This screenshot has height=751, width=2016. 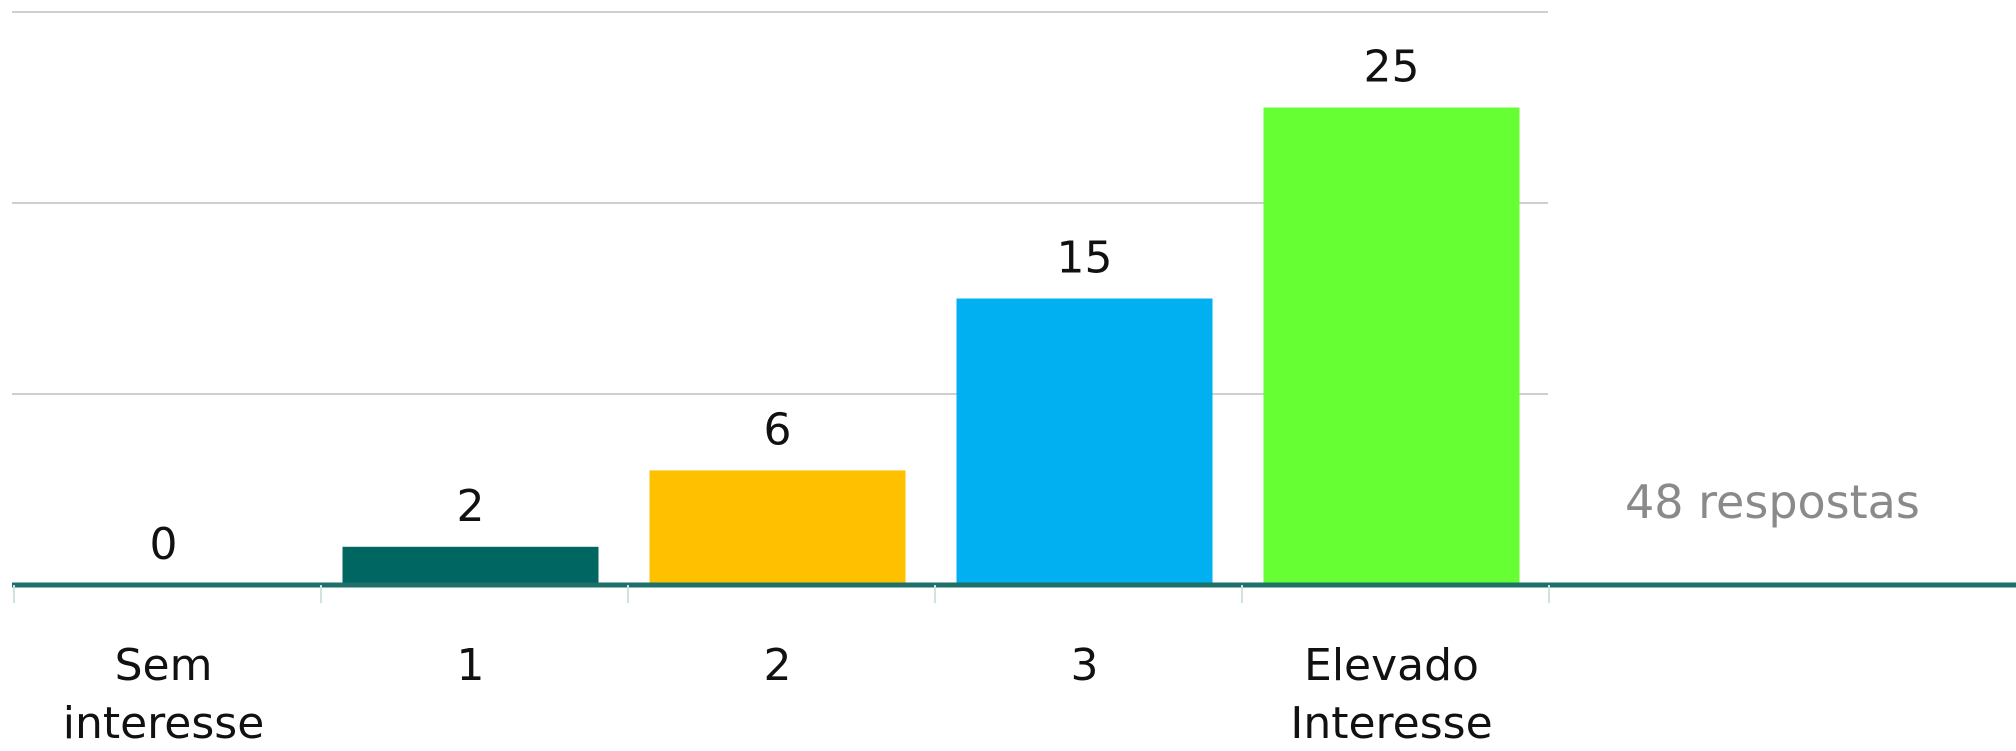 I want to click on responses-annotation: 48 respostas, so click(x=1772, y=502).